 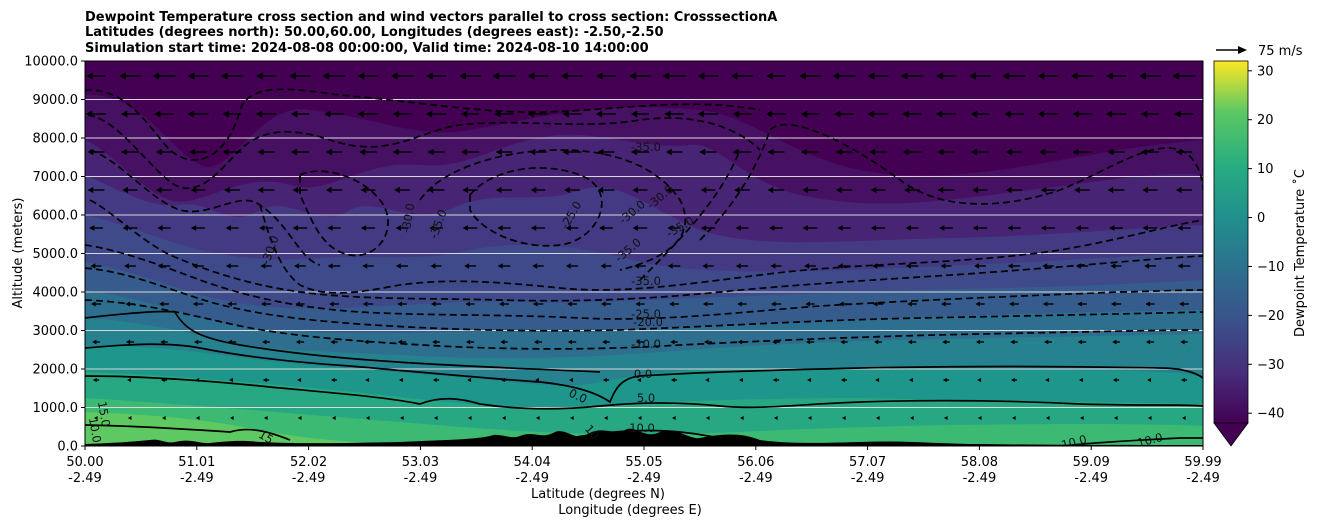 I want to click on contour-label-text: 10.0, so click(x=642, y=428).